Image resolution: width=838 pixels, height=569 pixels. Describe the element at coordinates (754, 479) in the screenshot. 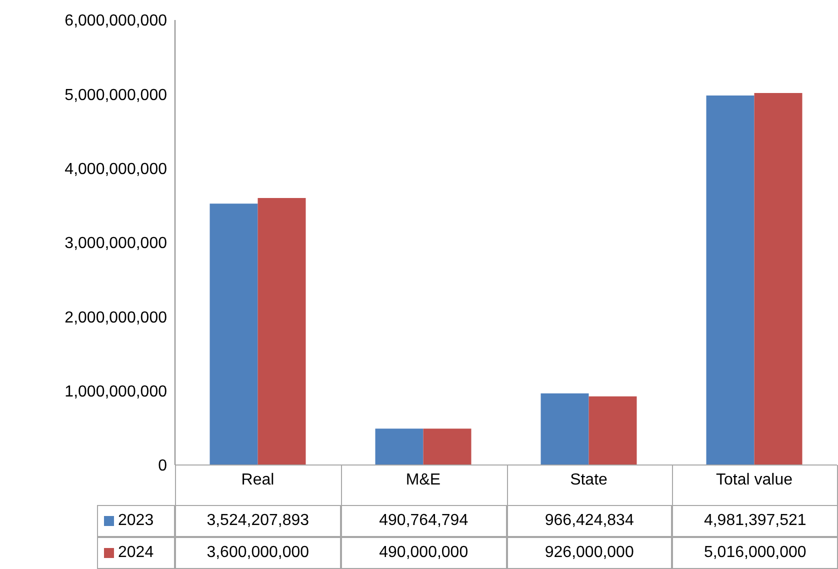

I see `x-tick-label: Total value` at that location.